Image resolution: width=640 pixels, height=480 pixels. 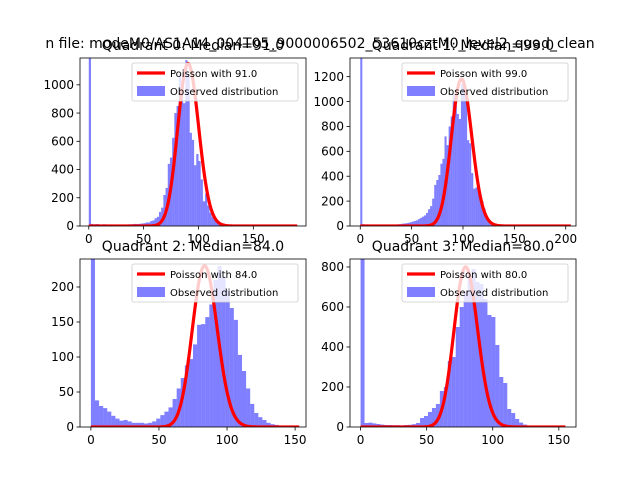 What do you see at coordinates (514, 239) in the screenshot?
I see `x-tick-label: 150` at bounding box center [514, 239].